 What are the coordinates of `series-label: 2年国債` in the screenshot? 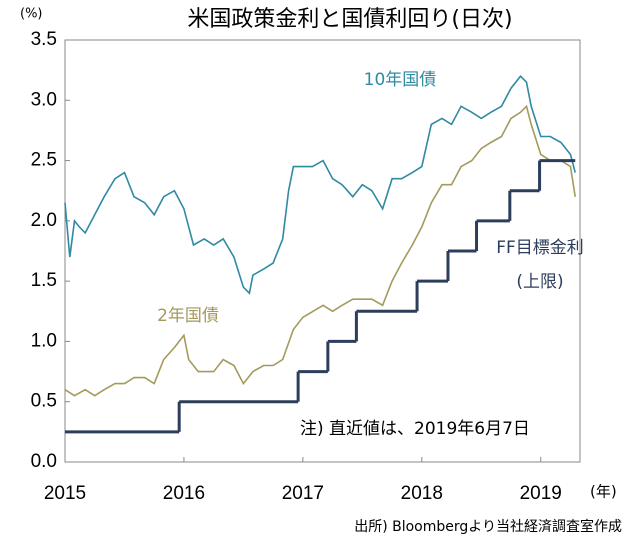 It's located at (188, 316).